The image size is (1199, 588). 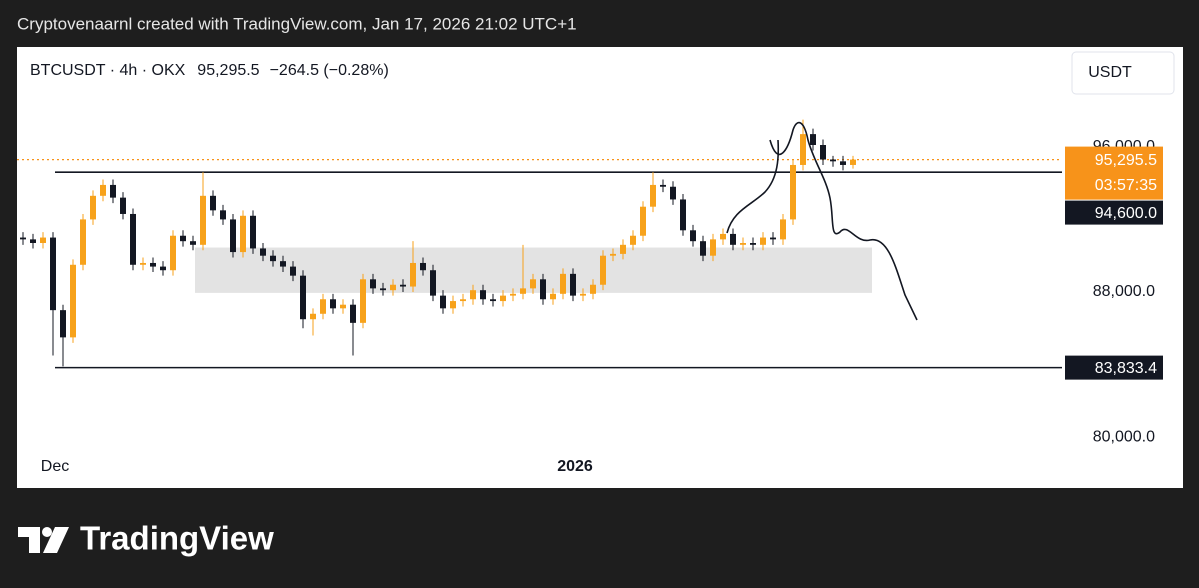 What do you see at coordinates (228, 70) in the screenshot?
I see `last-price: 95,295.5` at bounding box center [228, 70].